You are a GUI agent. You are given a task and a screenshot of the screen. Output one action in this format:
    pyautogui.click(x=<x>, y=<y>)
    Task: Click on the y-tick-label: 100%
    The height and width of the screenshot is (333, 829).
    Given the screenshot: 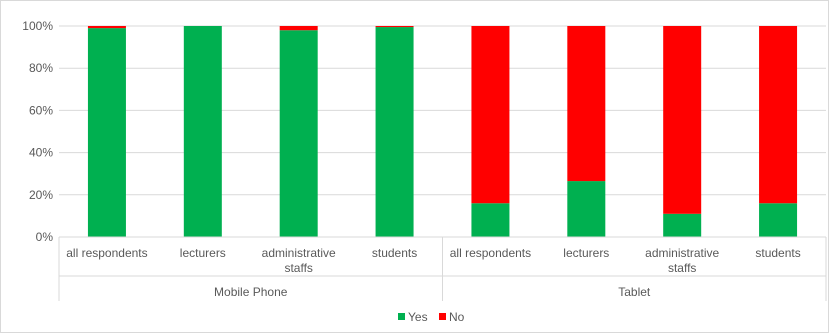 What is the action you would take?
    pyautogui.click(x=37, y=26)
    